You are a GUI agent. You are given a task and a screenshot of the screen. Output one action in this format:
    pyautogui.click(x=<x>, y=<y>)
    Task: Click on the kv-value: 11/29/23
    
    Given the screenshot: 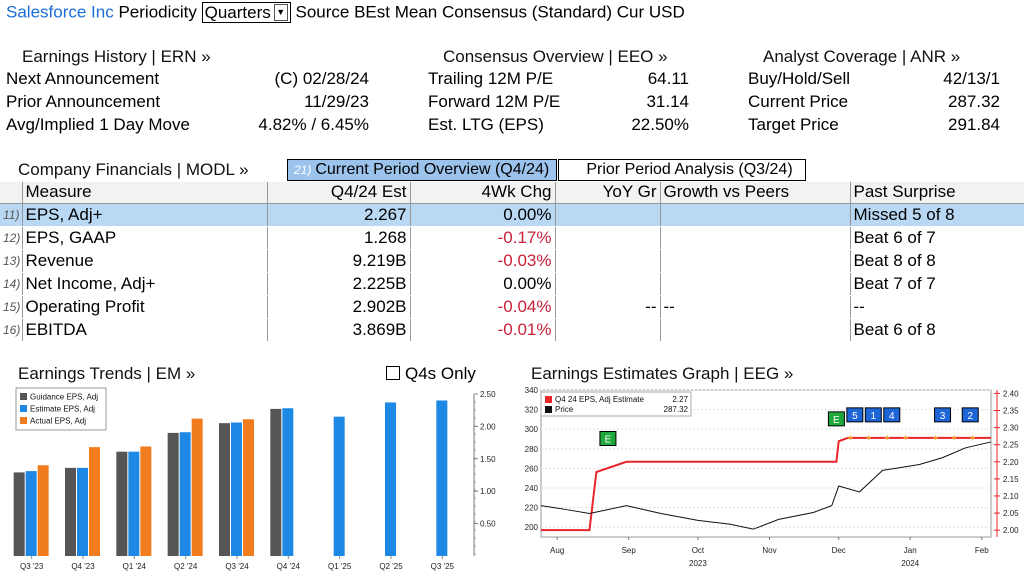 What is the action you would take?
    pyautogui.click(x=336, y=101)
    